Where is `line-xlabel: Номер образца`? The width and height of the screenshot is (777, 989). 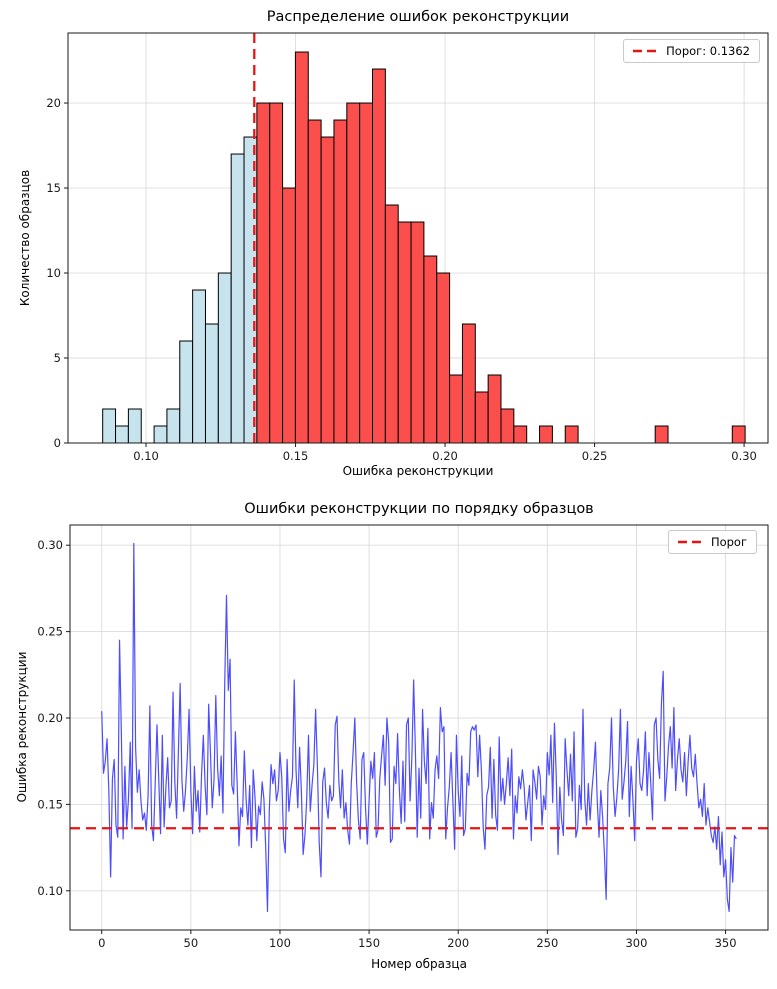
line-xlabel: Номер образца is located at coordinates (419, 964).